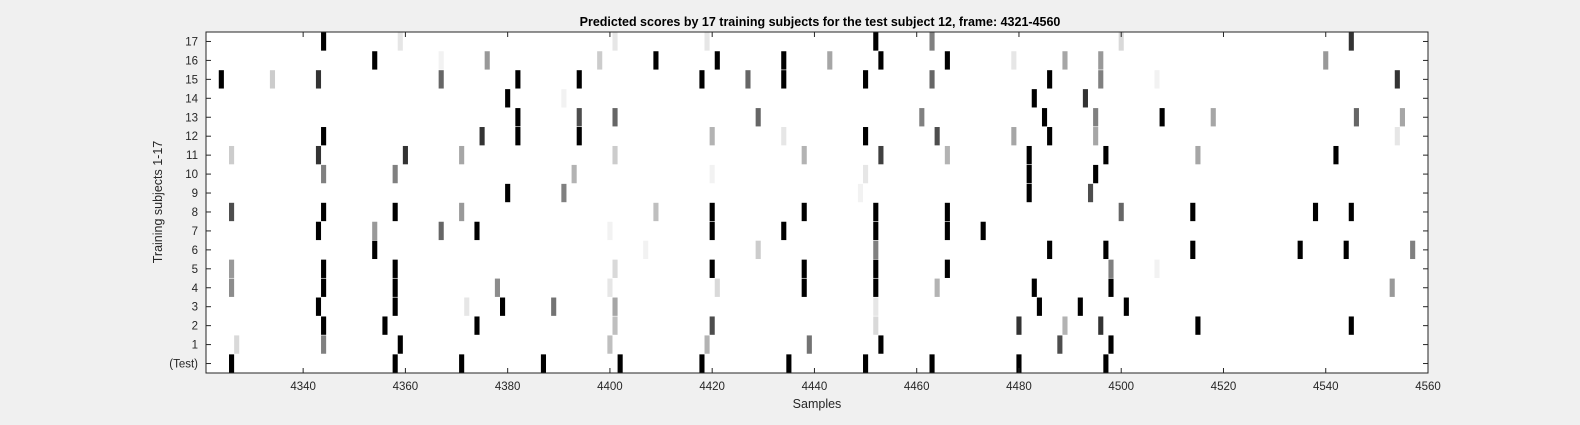 The width and height of the screenshot is (1580, 425). What do you see at coordinates (191, 137) in the screenshot?
I see `y-tick-label: 12` at bounding box center [191, 137].